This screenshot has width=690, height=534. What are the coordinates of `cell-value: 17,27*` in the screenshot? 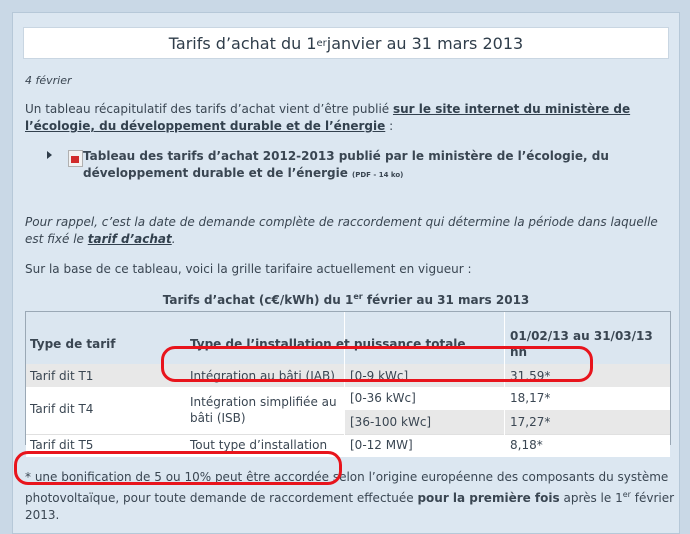 It's located at (530, 422).